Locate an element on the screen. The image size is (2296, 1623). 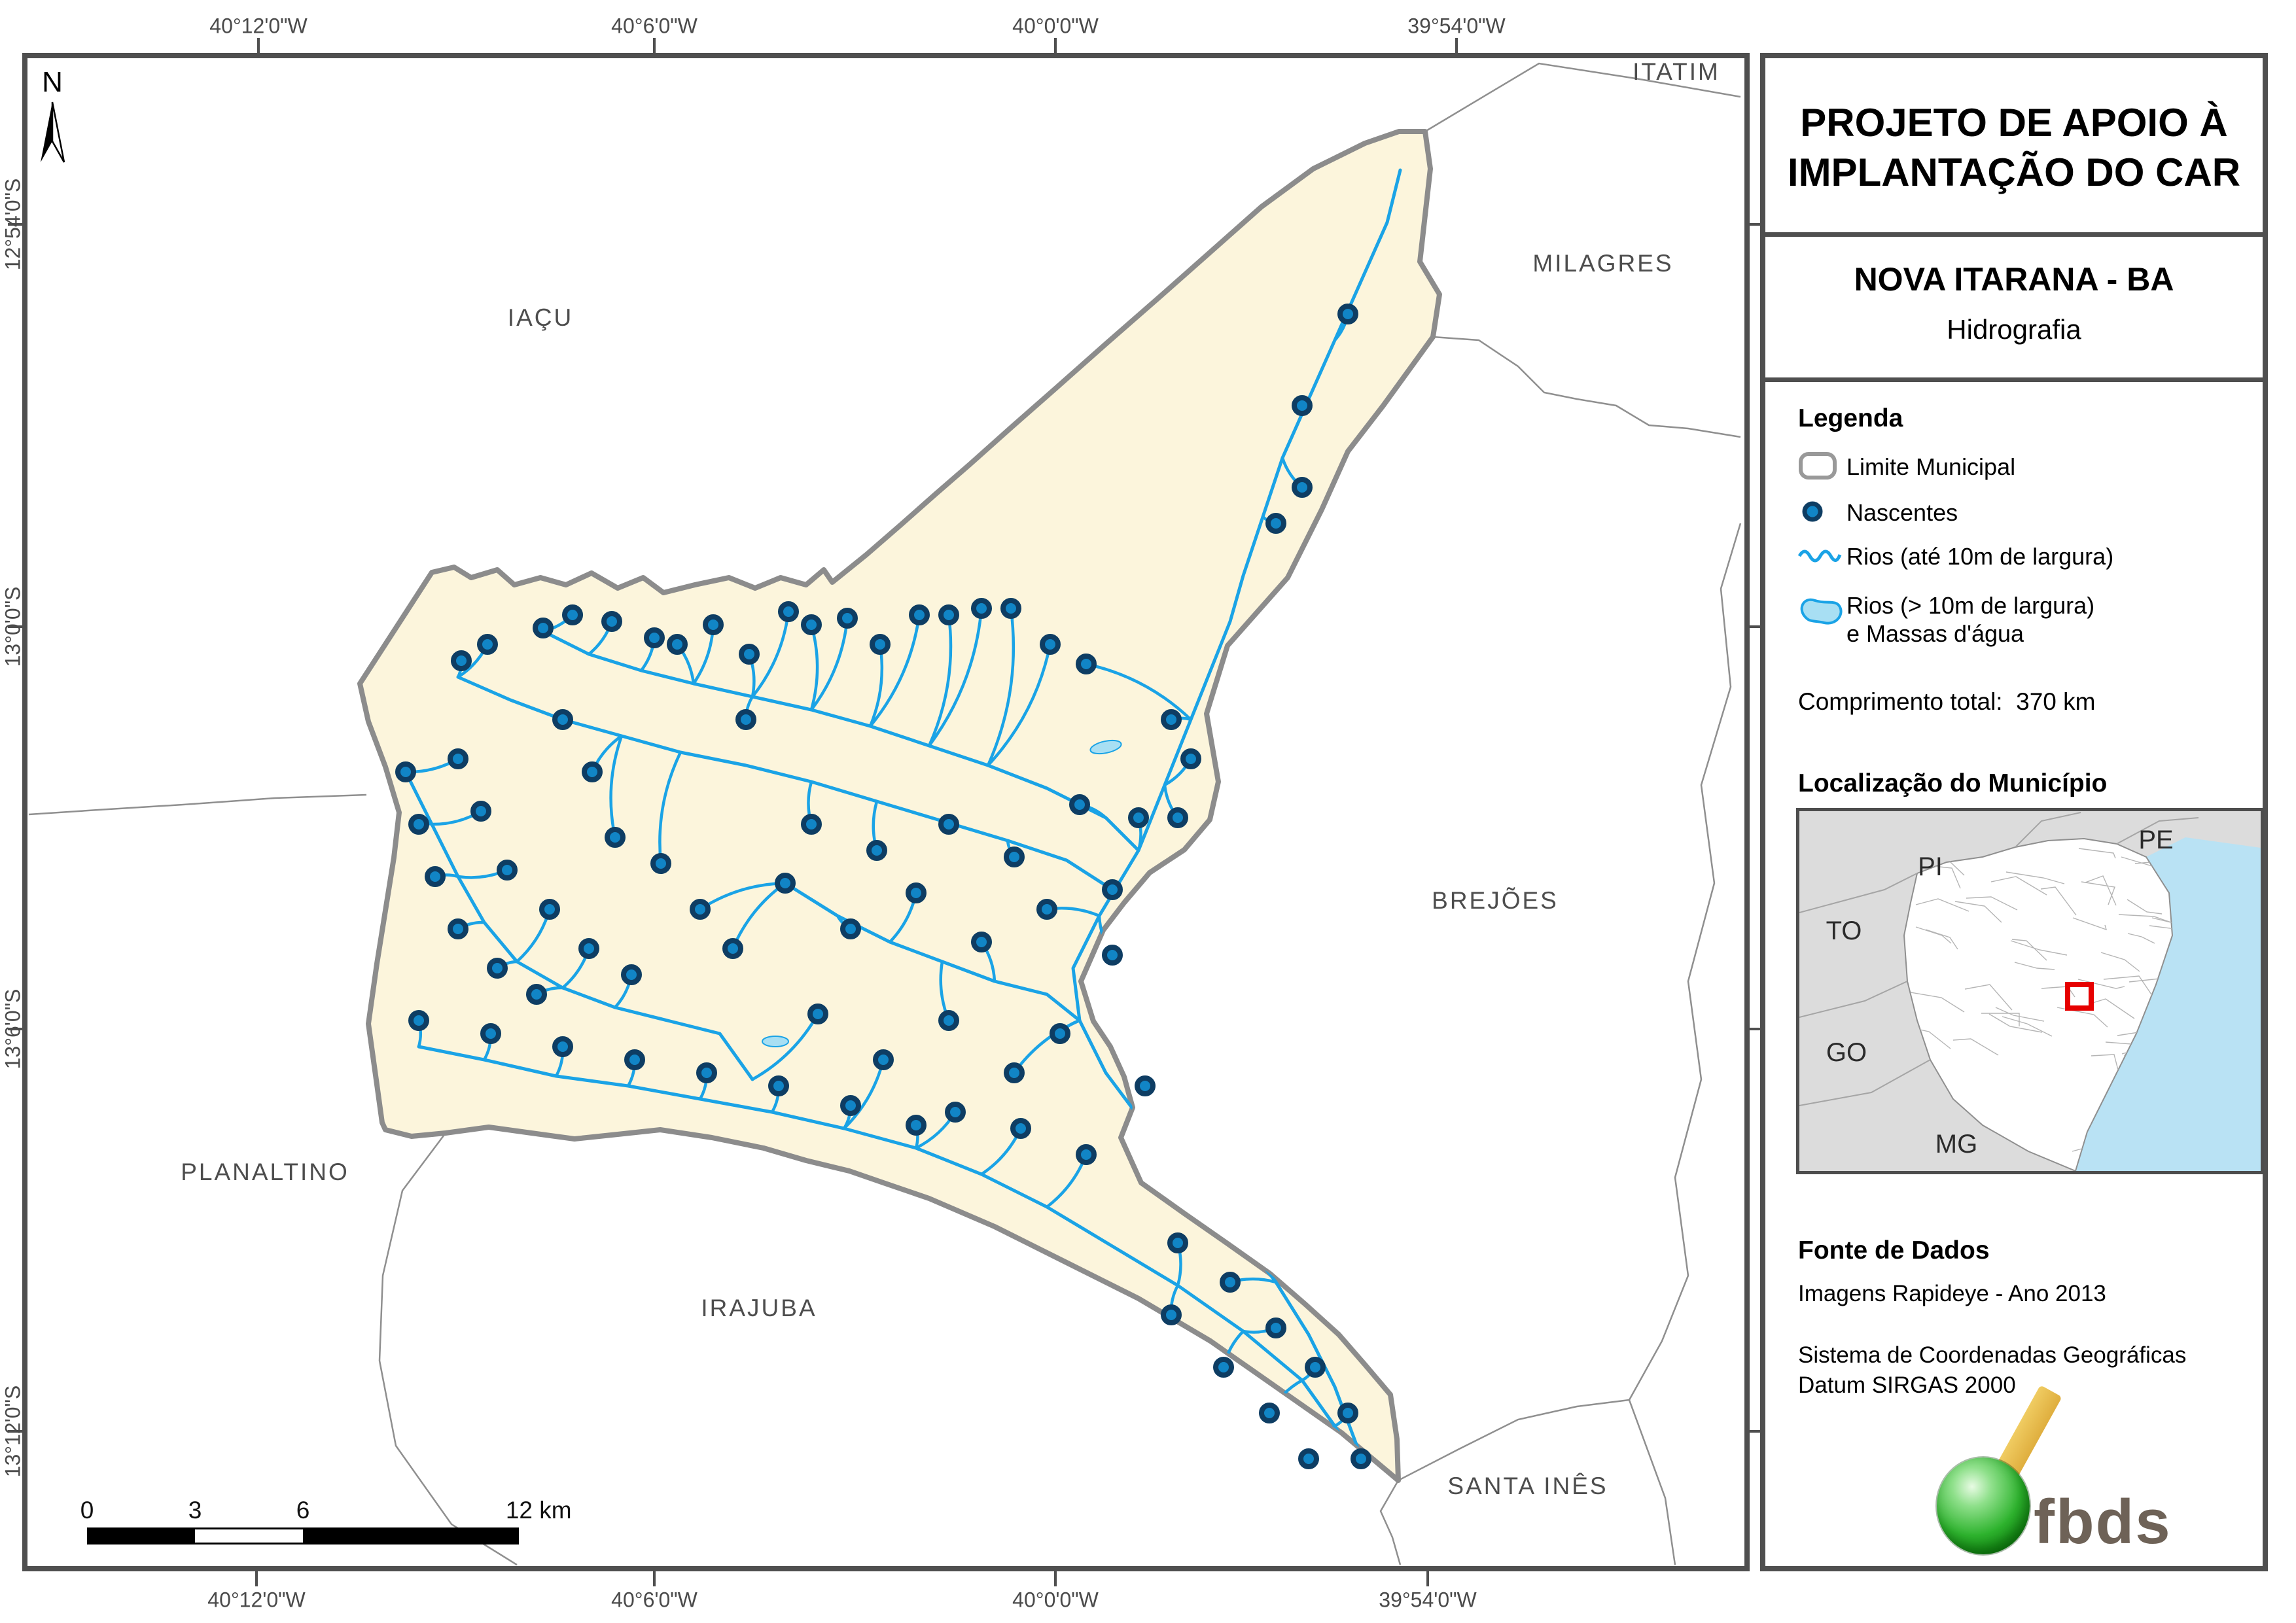
inset-state-border is located at coordinates (2048, 830).